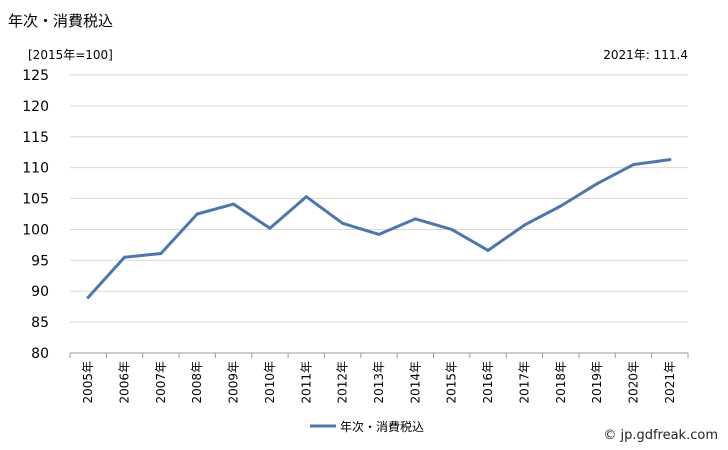 Image resolution: width=728 pixels, height=450 pixels. What do you see at coordinates (306, 382) in the screenshot?
I see `x-tick-label: 2011年` at bounding box center [306, 382].